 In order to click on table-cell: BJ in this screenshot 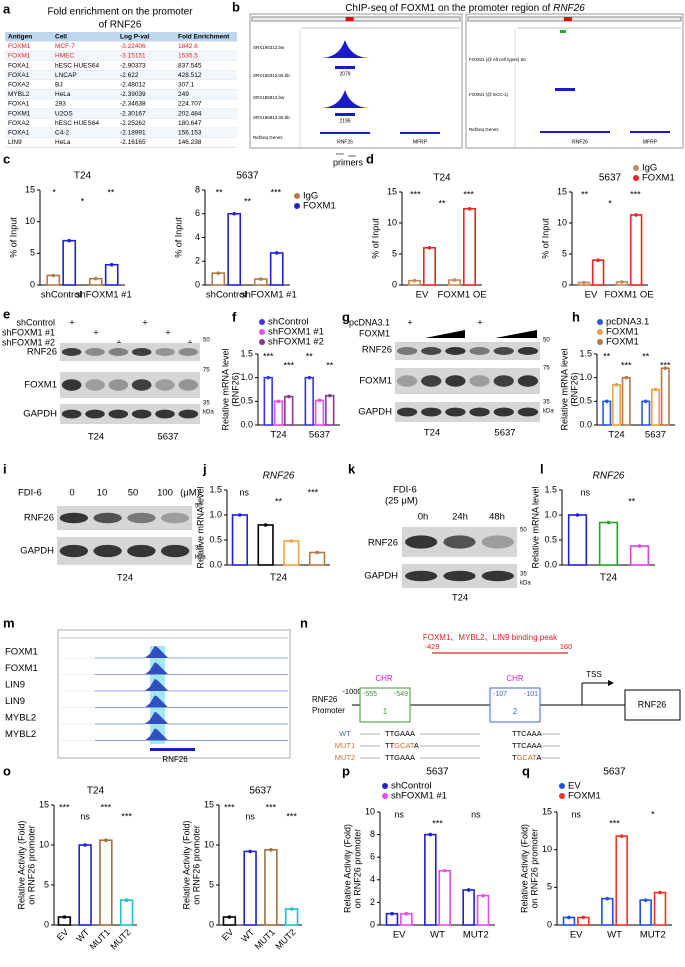, I will do `click(59, 85)`.